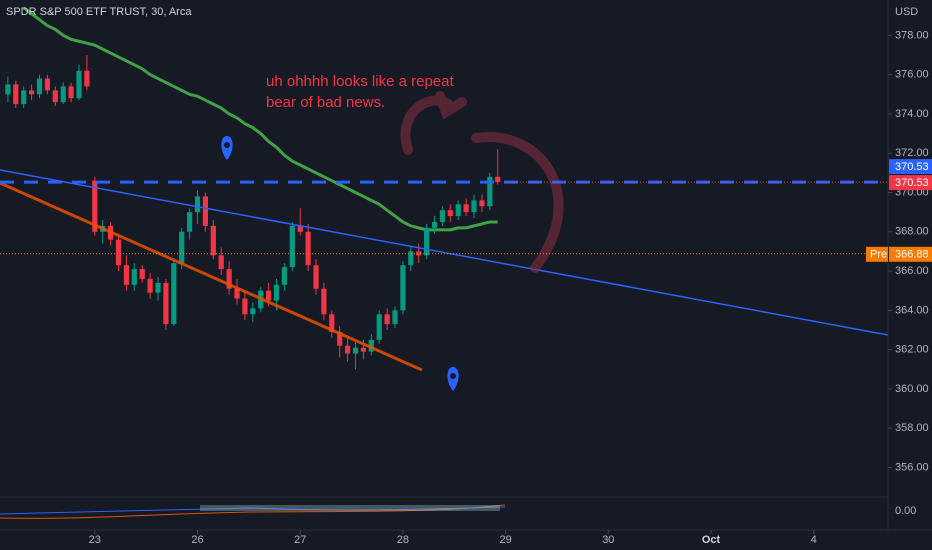  I want to click on indicator-histogram, so click(350, 508).